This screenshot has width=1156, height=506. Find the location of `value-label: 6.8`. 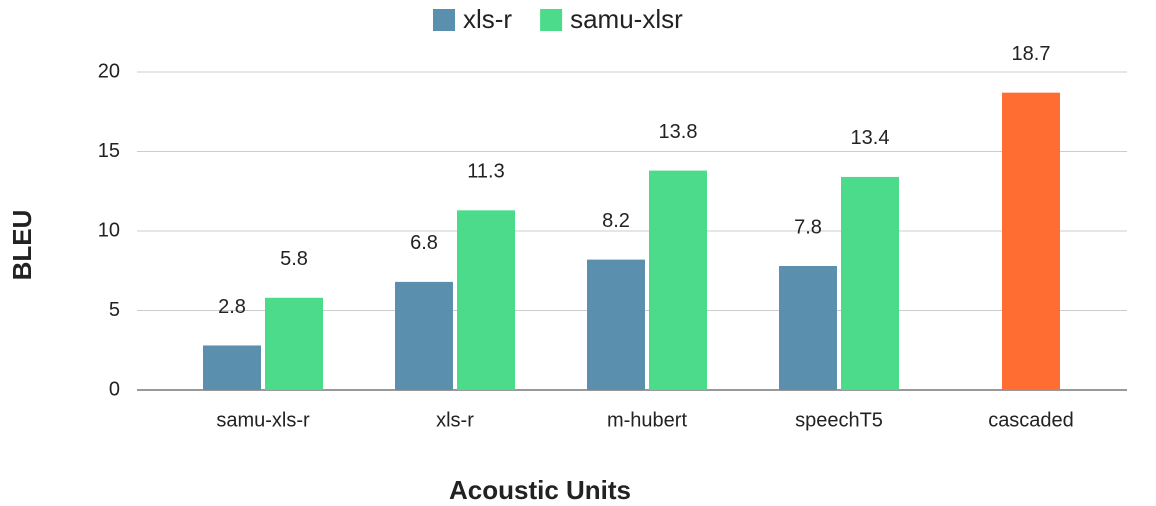

value-label: 6.8 is located at coordinates (424, 243).